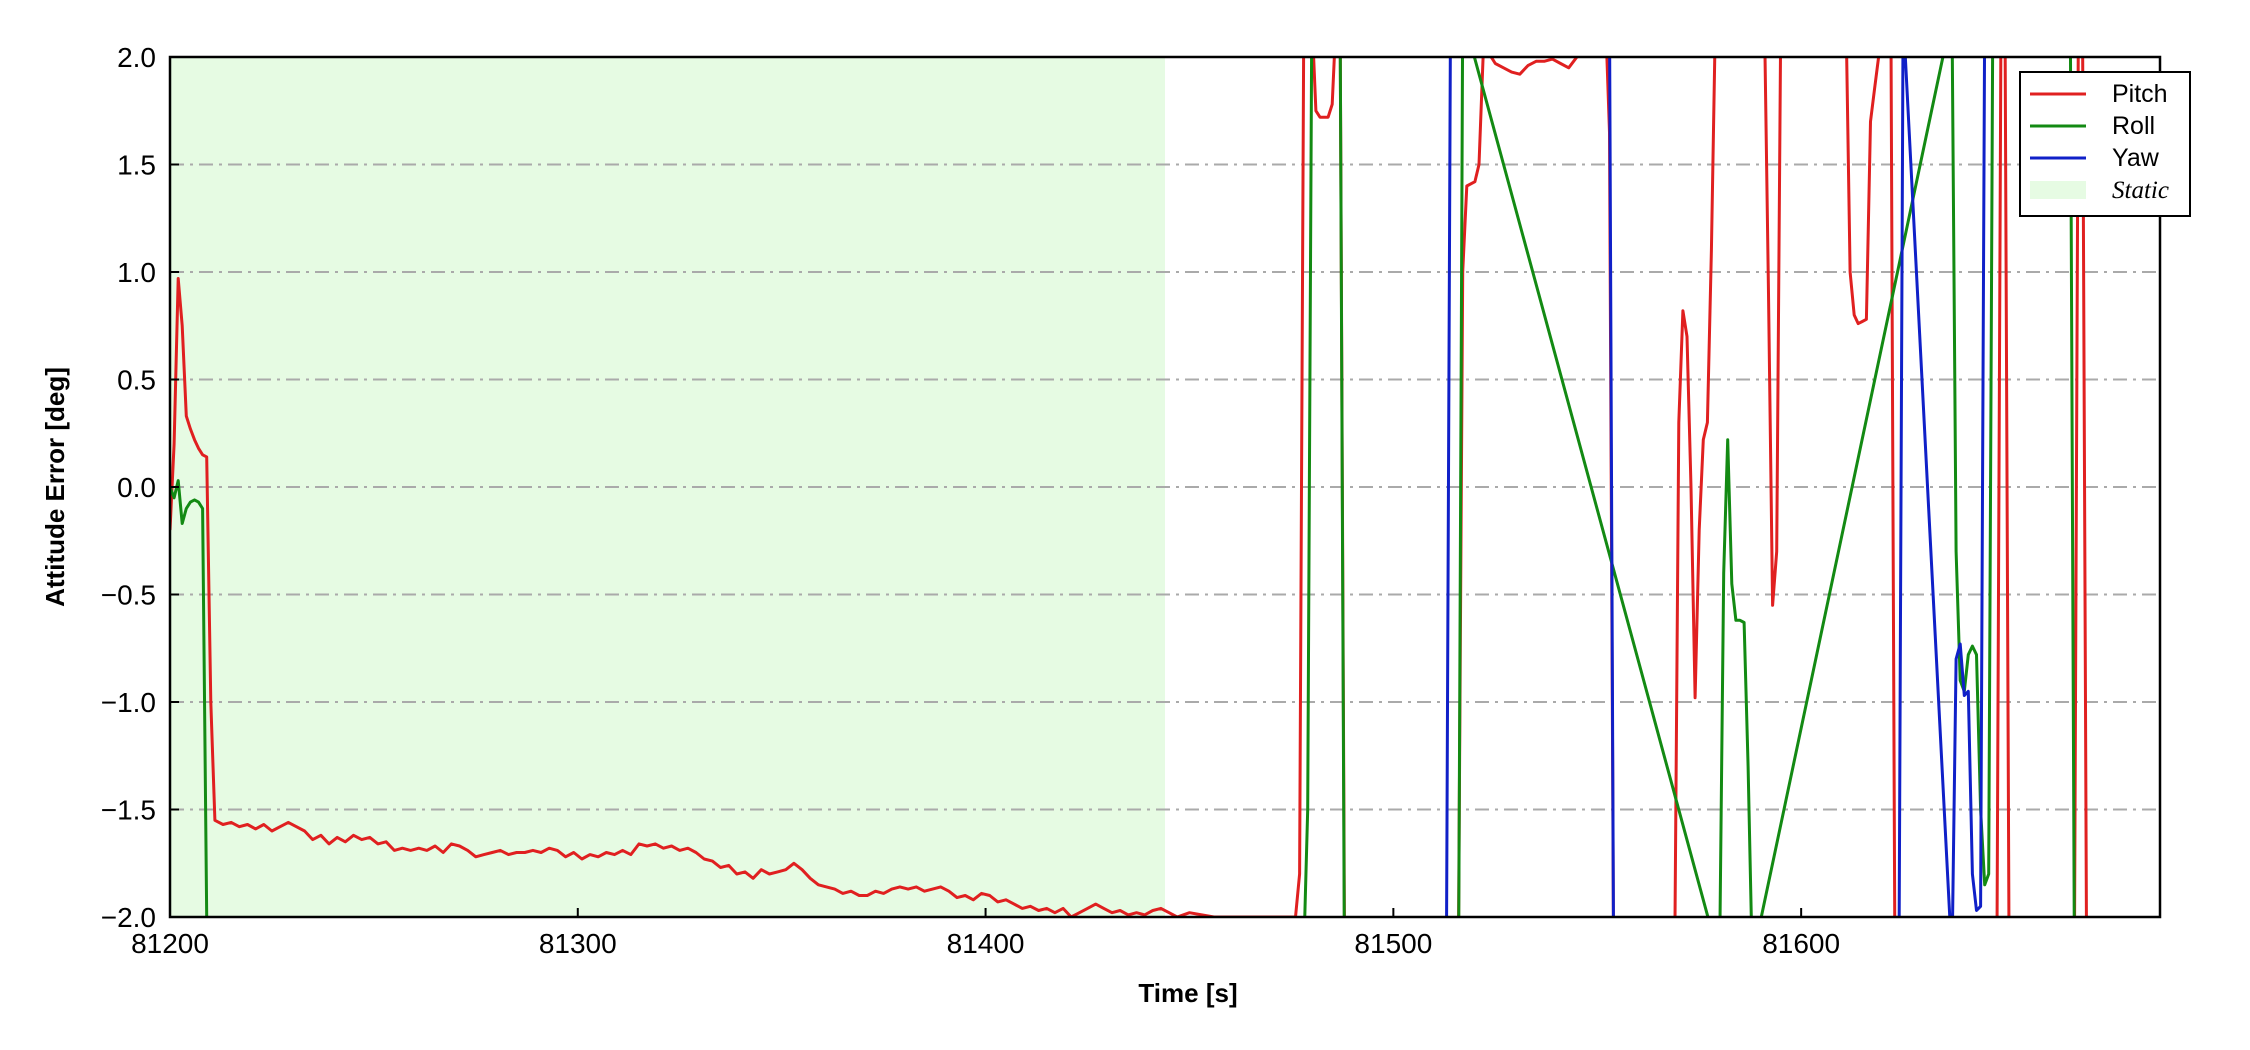  I want to click on x-tick-label-0: 81200, so click(170, 943).